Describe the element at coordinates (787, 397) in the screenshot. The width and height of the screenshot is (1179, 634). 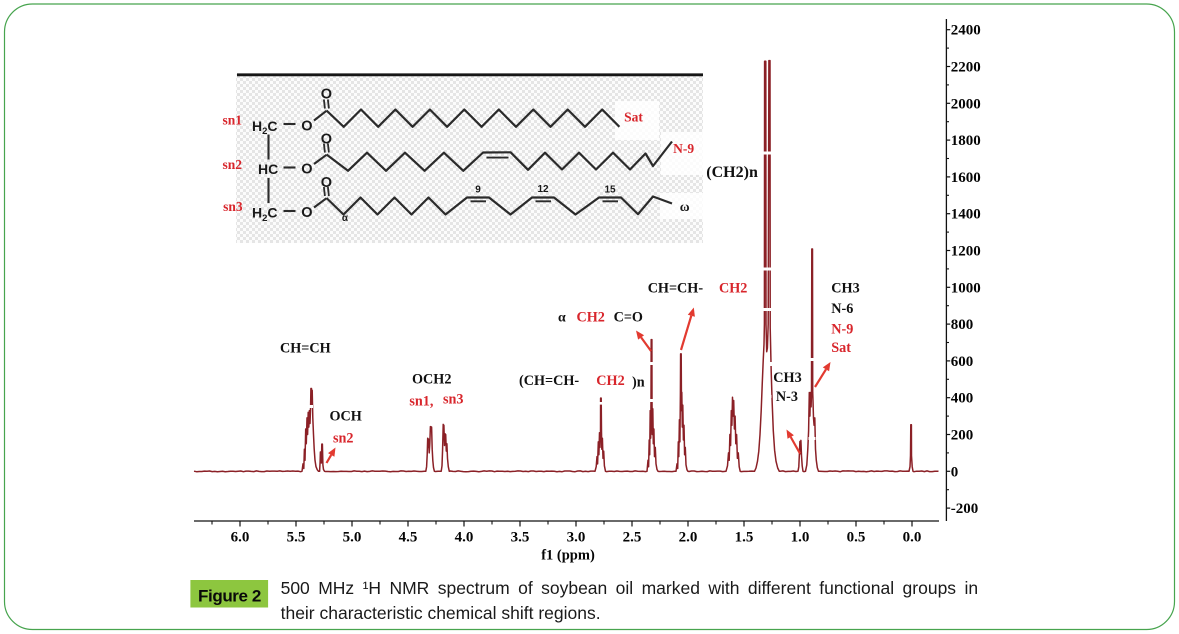
I see `svg-text: N-3` at that location.